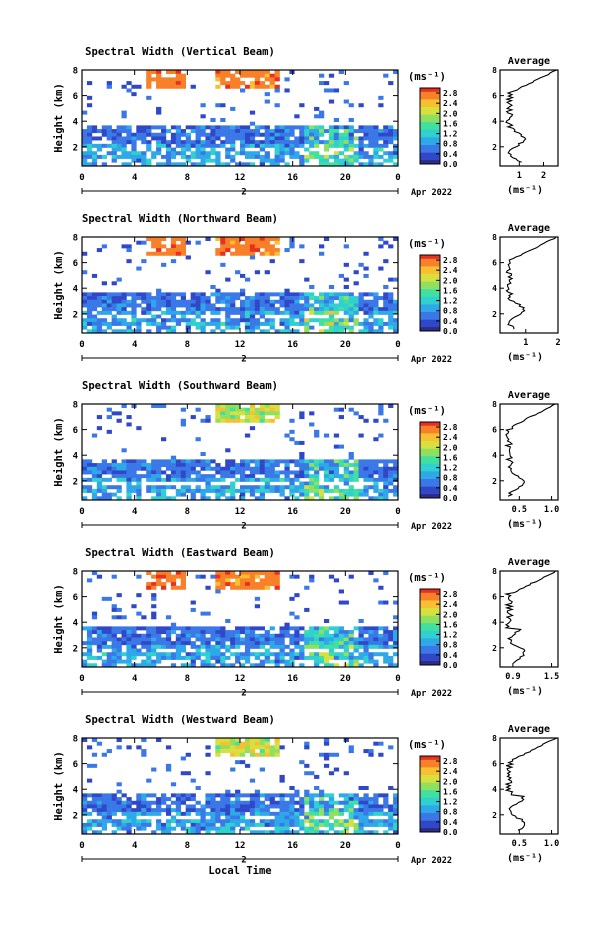 The width and height of the screenshot is (613, 929). I want to click on x-tick-label: 4, so click(135, 345).